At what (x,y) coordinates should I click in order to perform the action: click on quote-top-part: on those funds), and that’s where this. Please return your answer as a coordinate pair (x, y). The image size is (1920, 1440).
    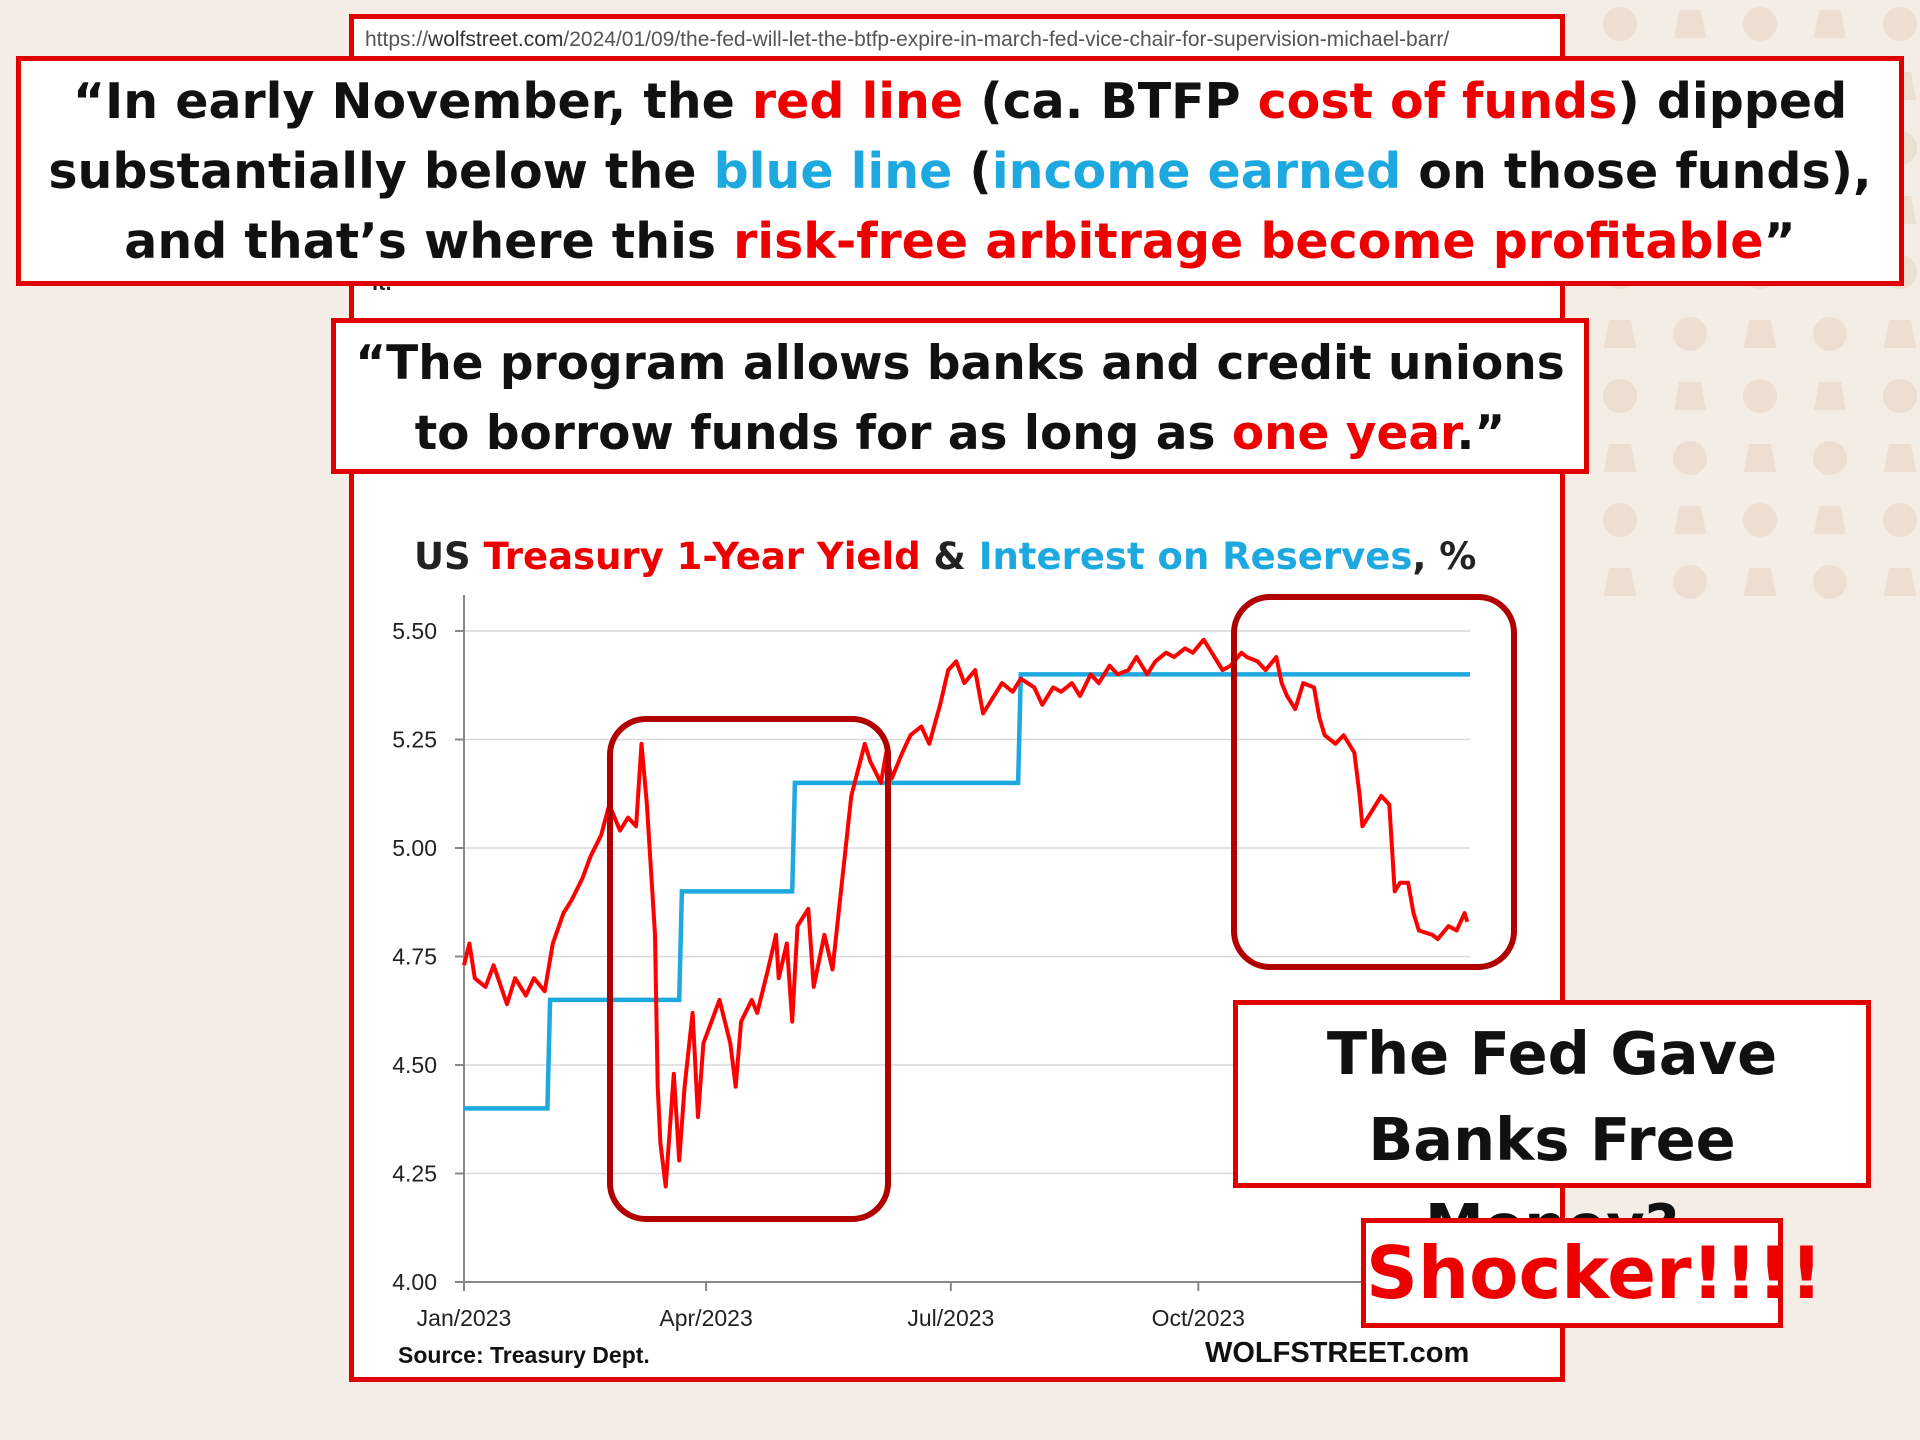
    Looking at the image, I should click on (998, 206).